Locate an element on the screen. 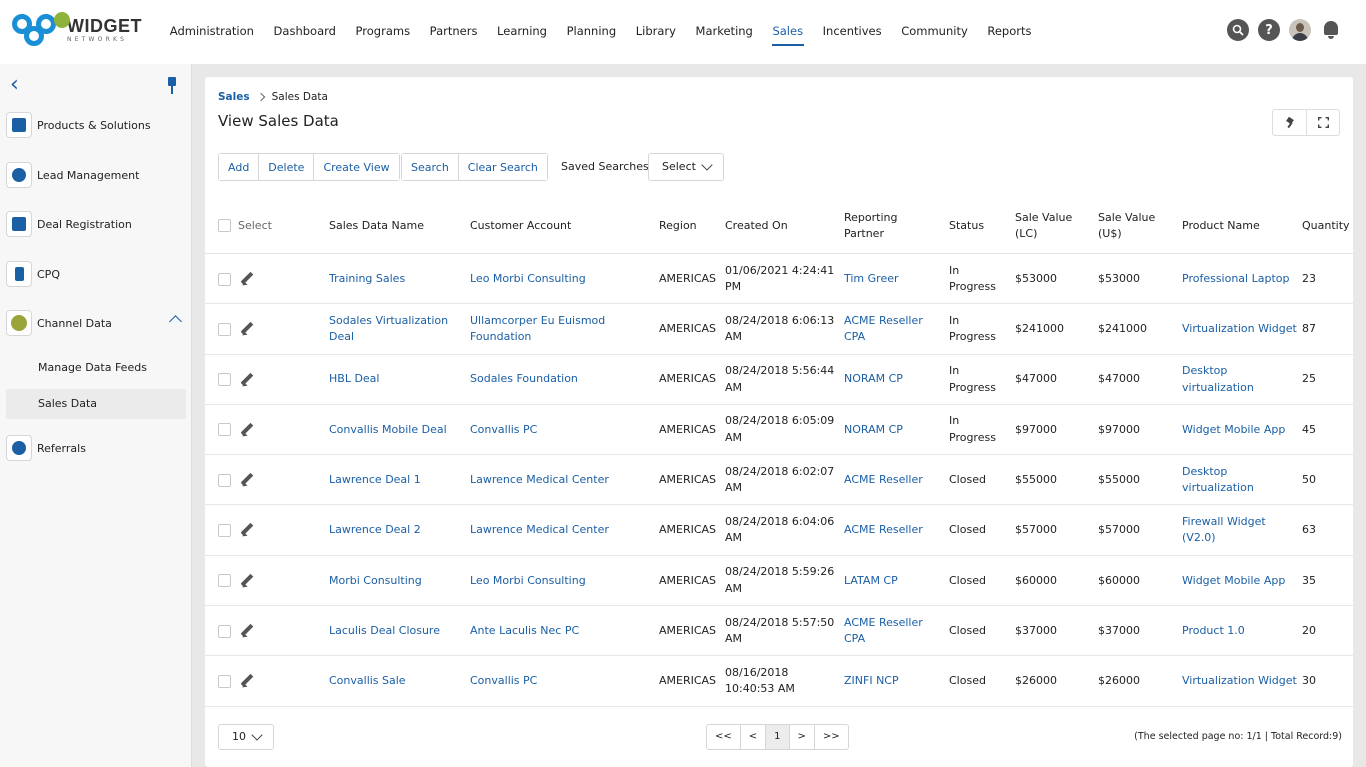  column-header-customer: Customer Account is located at coordinates (521, 225).